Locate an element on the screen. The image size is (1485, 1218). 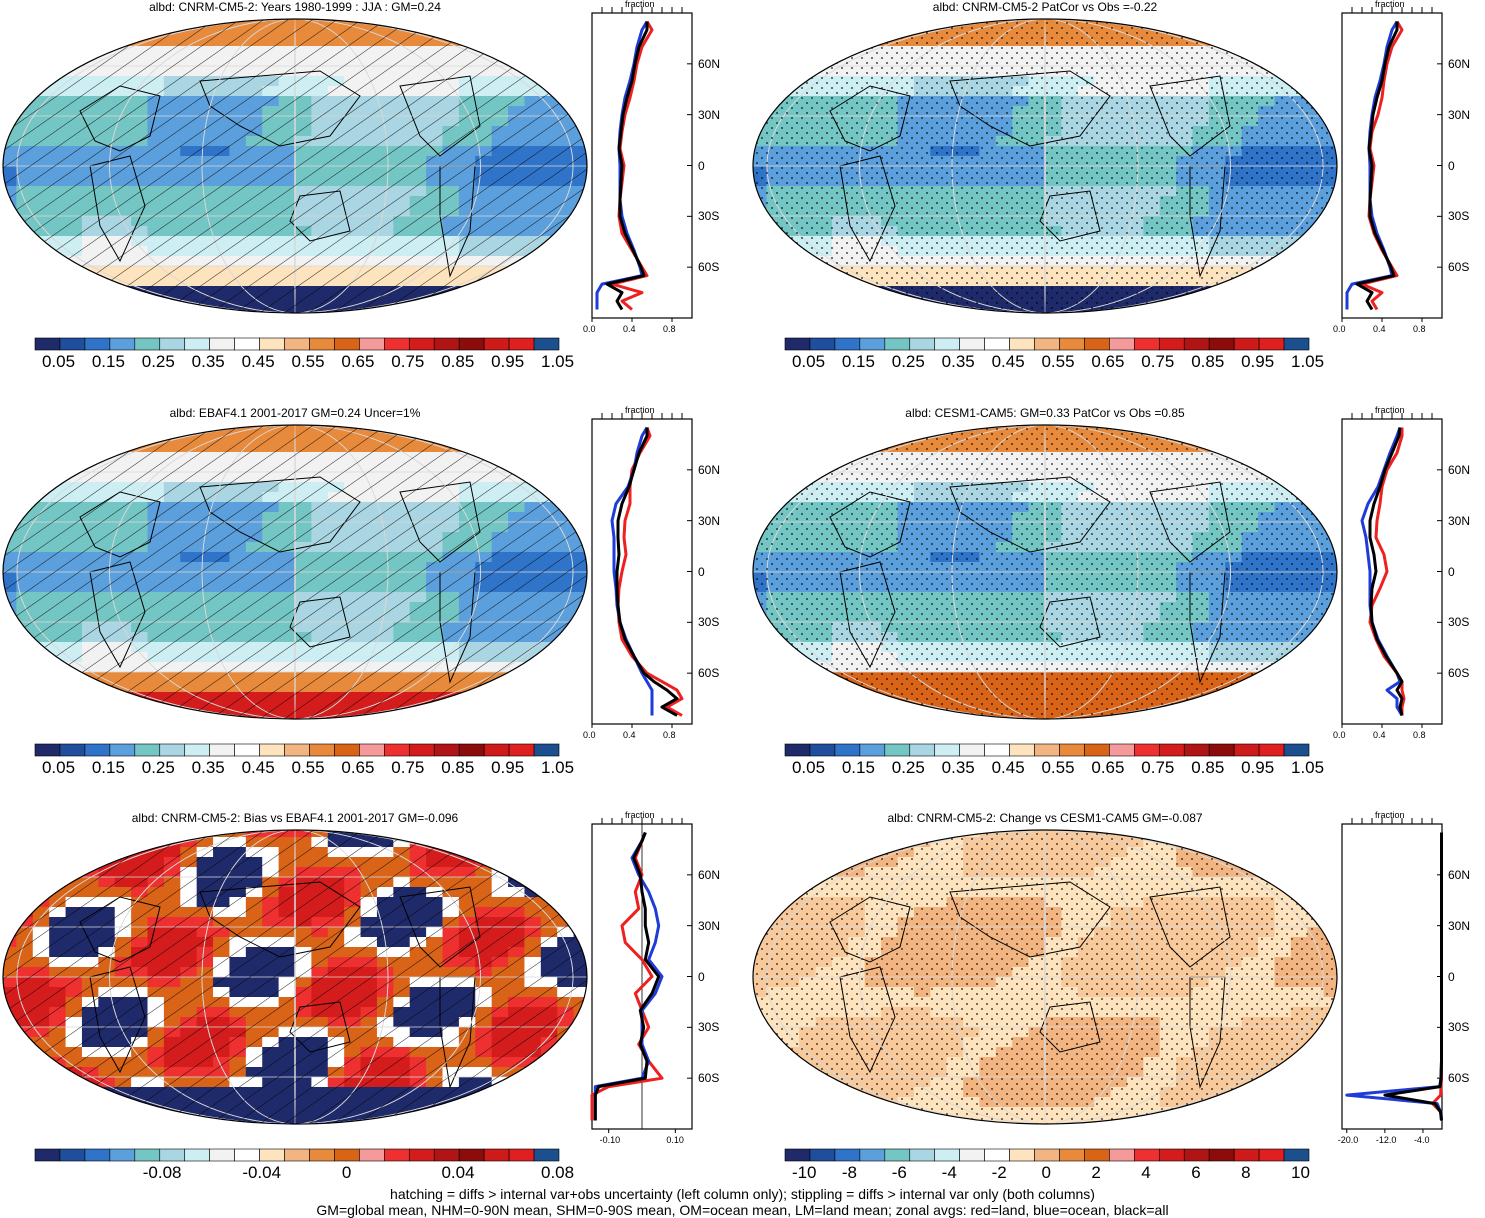
zonal-mean-p3 is located at coordinates (642, 570).